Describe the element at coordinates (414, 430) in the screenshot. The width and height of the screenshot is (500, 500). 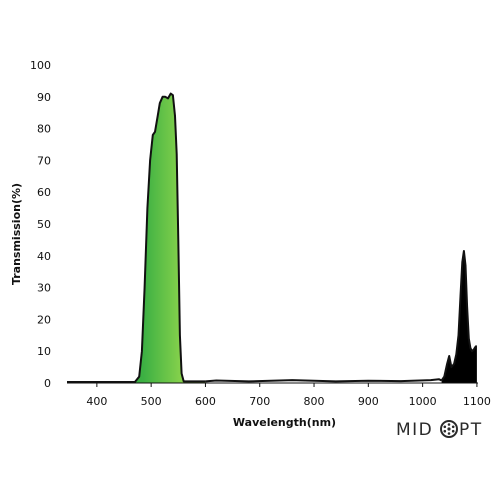
I see `logo-text-left: MID` at that location.